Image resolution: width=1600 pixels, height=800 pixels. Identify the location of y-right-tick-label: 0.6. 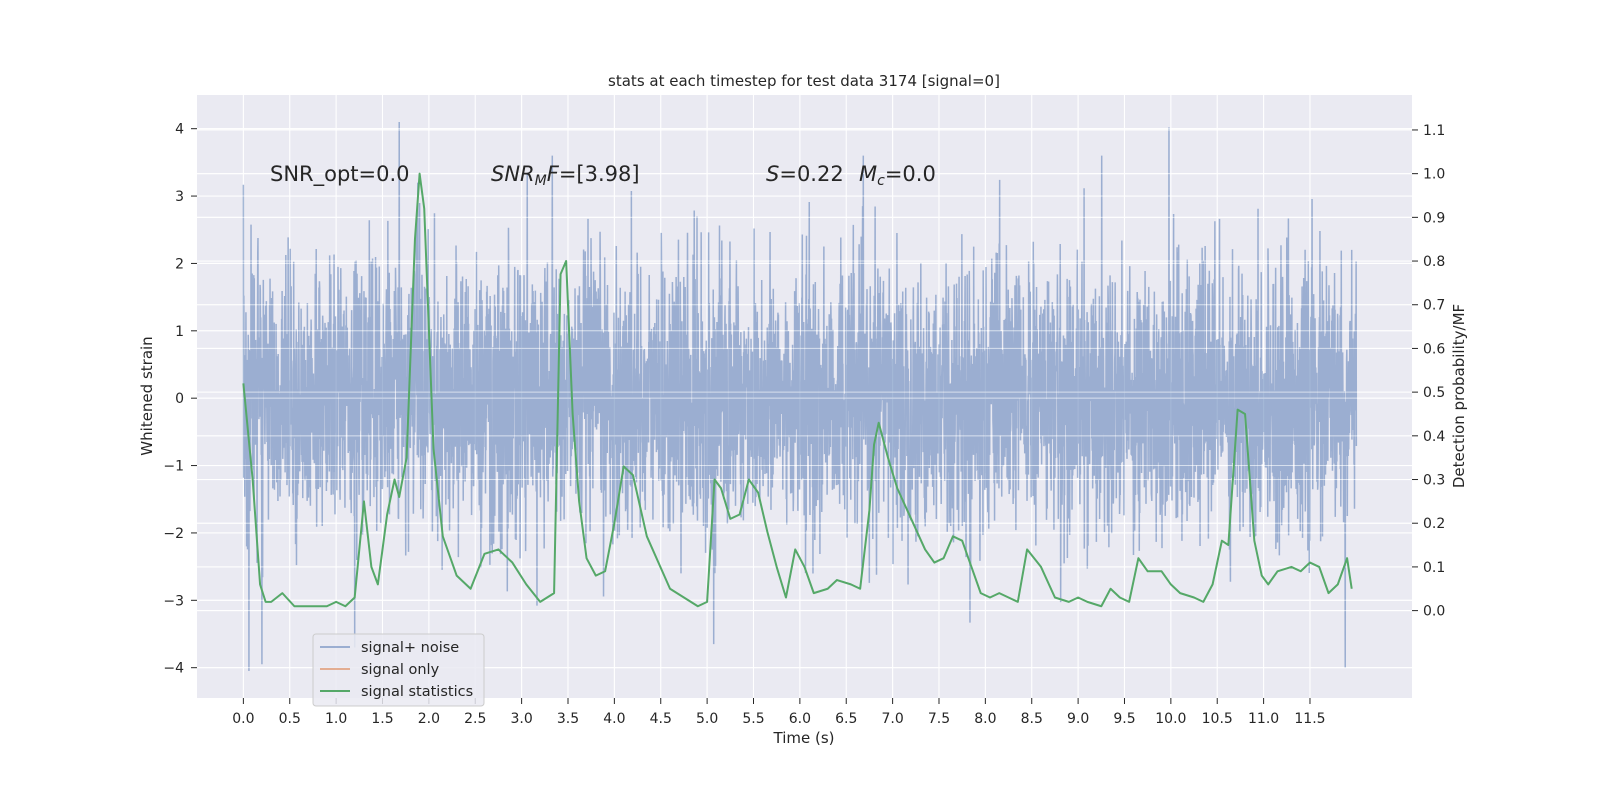
(1434, 349).